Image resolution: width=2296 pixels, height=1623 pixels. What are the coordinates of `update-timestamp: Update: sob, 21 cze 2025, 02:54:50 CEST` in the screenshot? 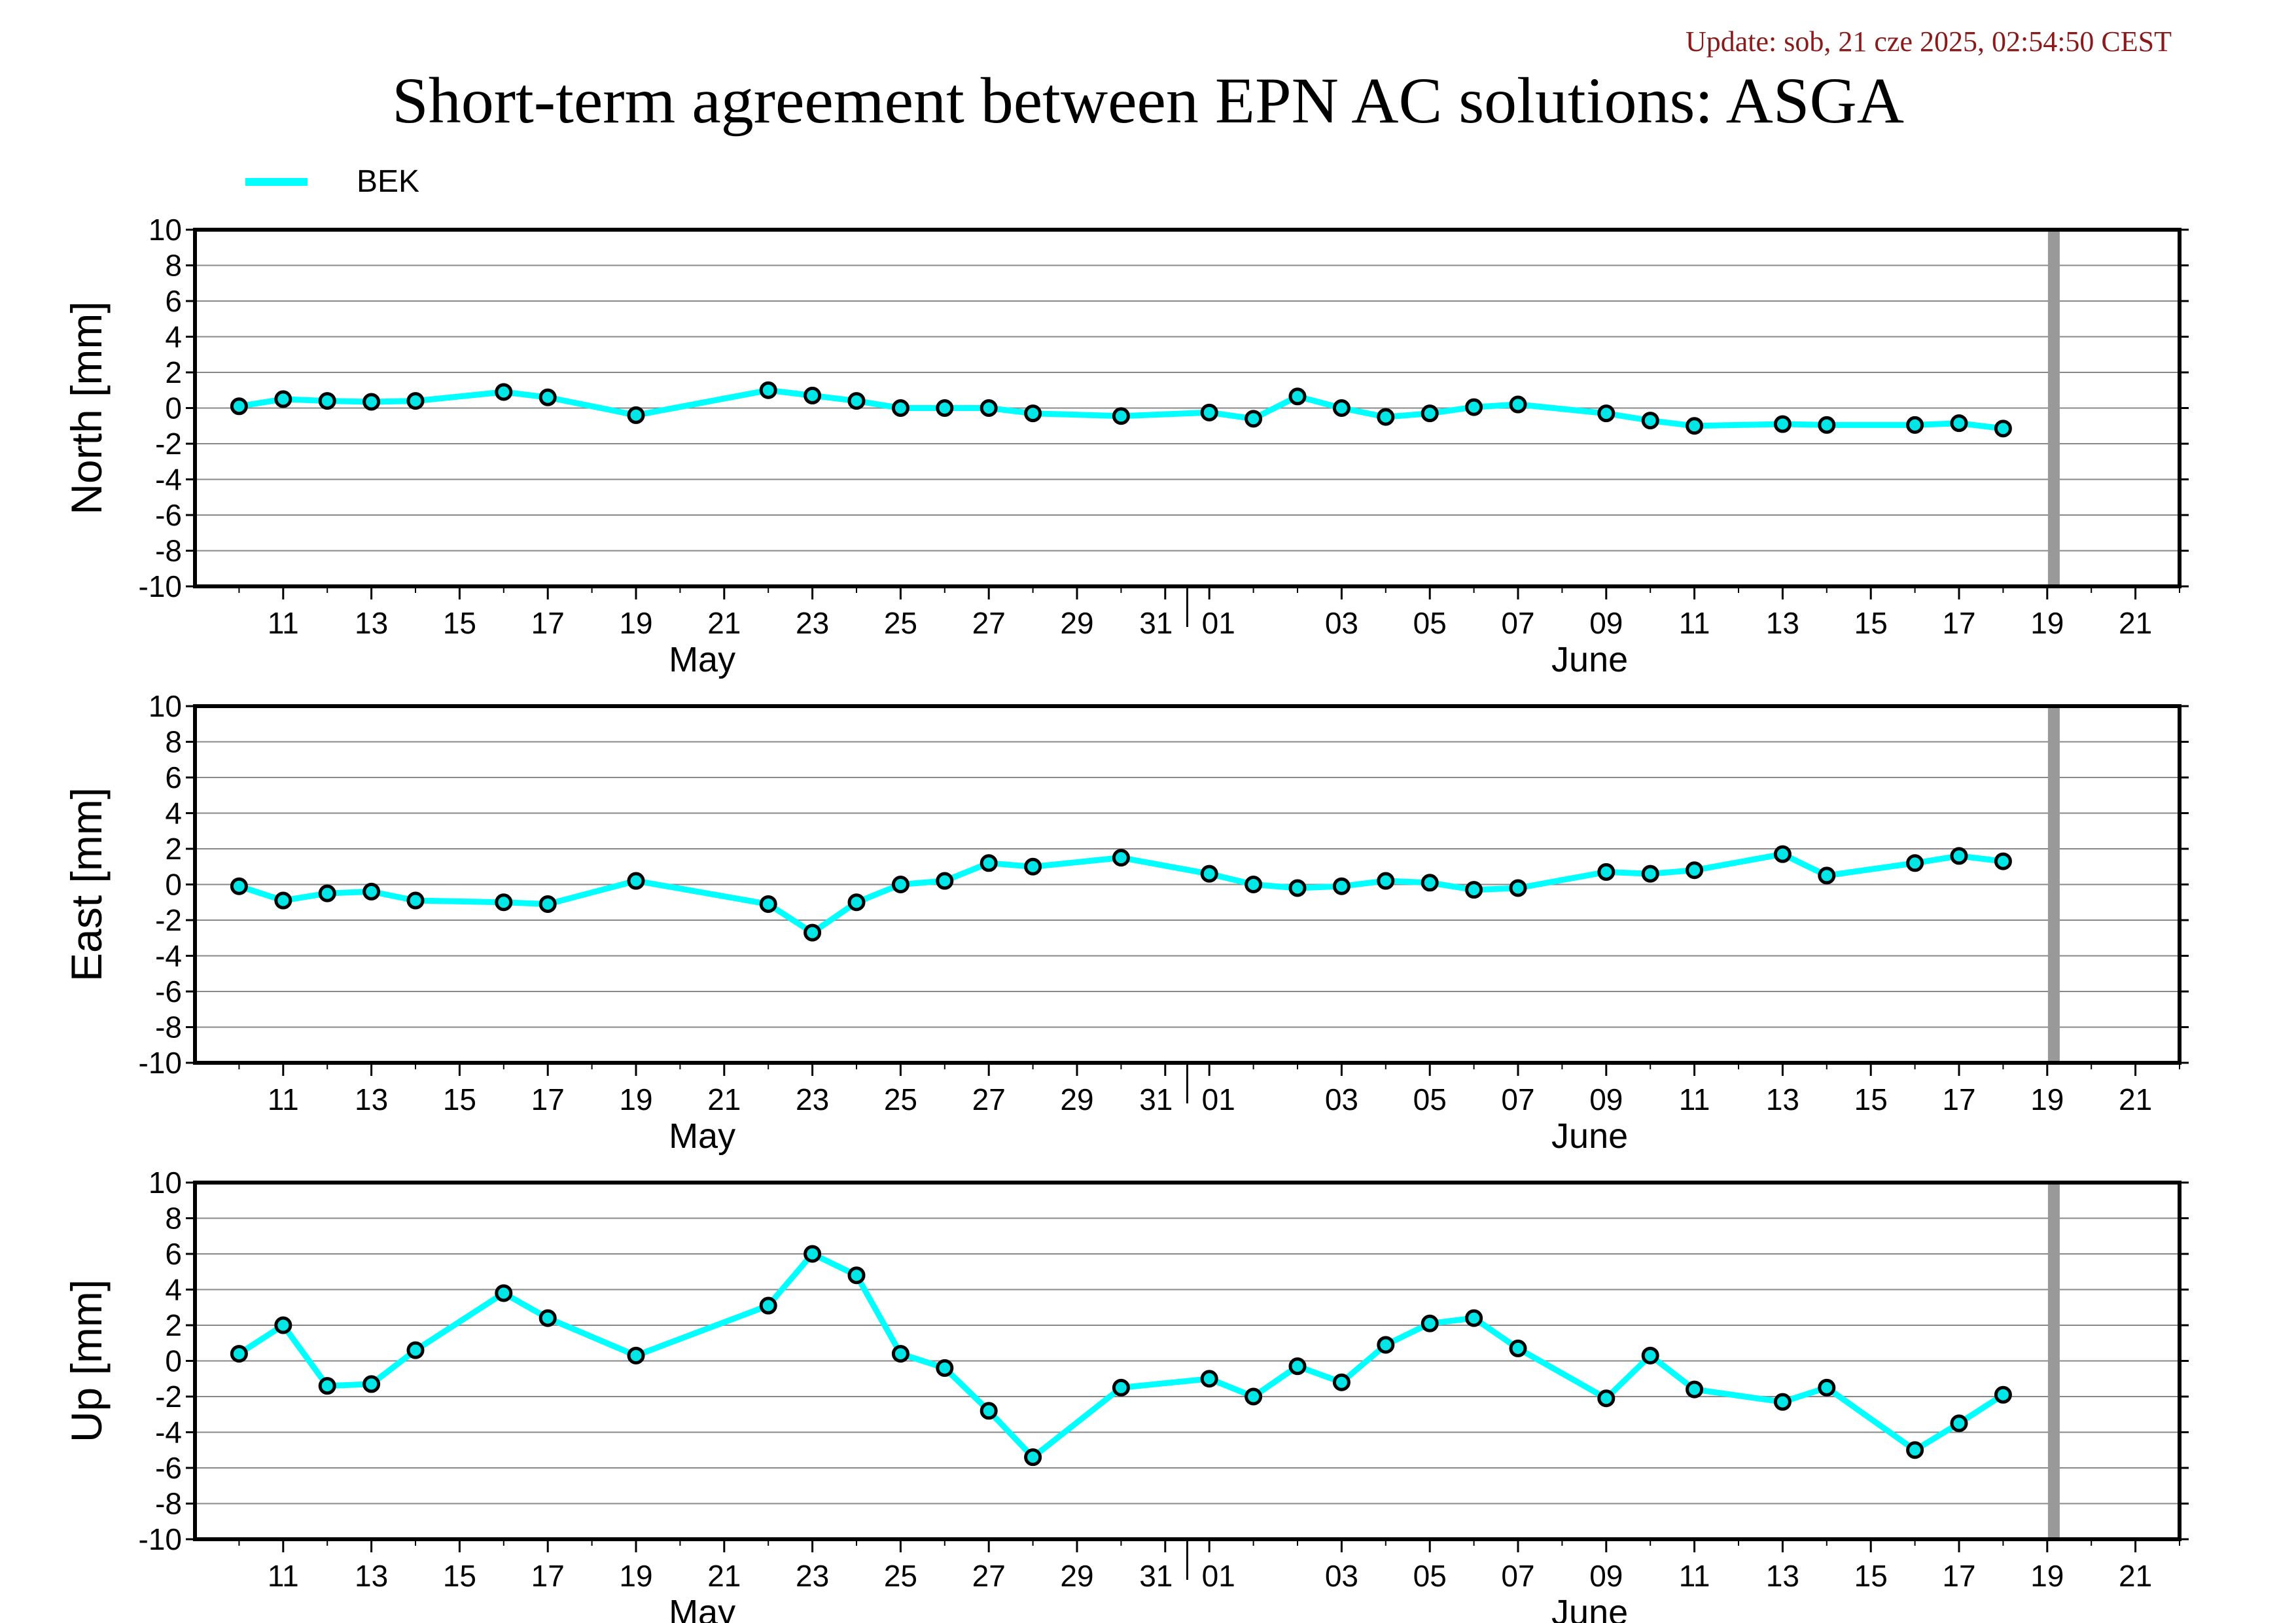 It's located at (1929, 42).